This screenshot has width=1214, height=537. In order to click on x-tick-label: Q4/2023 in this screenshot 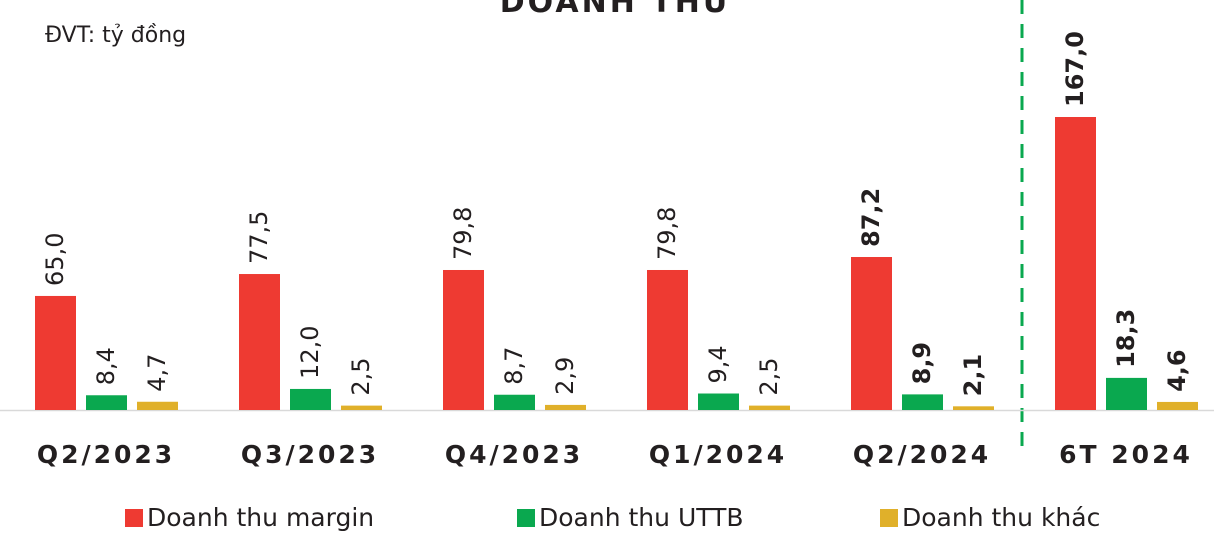, I will do `click(514, 454)`.